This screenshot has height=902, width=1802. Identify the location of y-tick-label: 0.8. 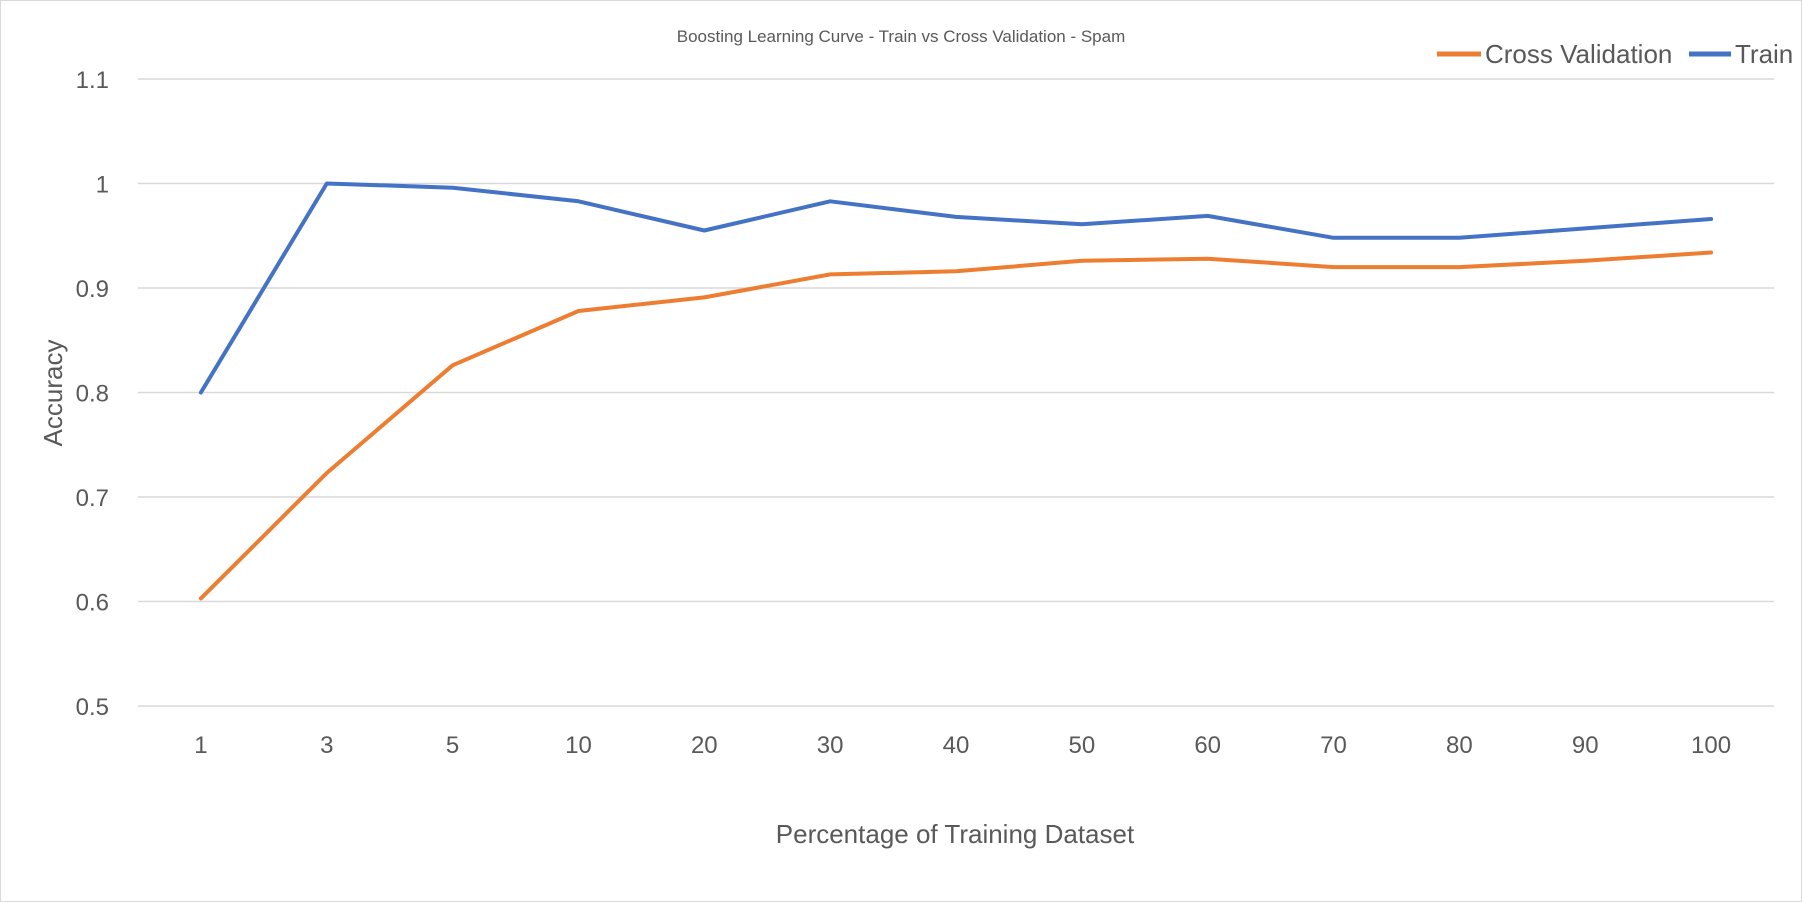
(92, 394).